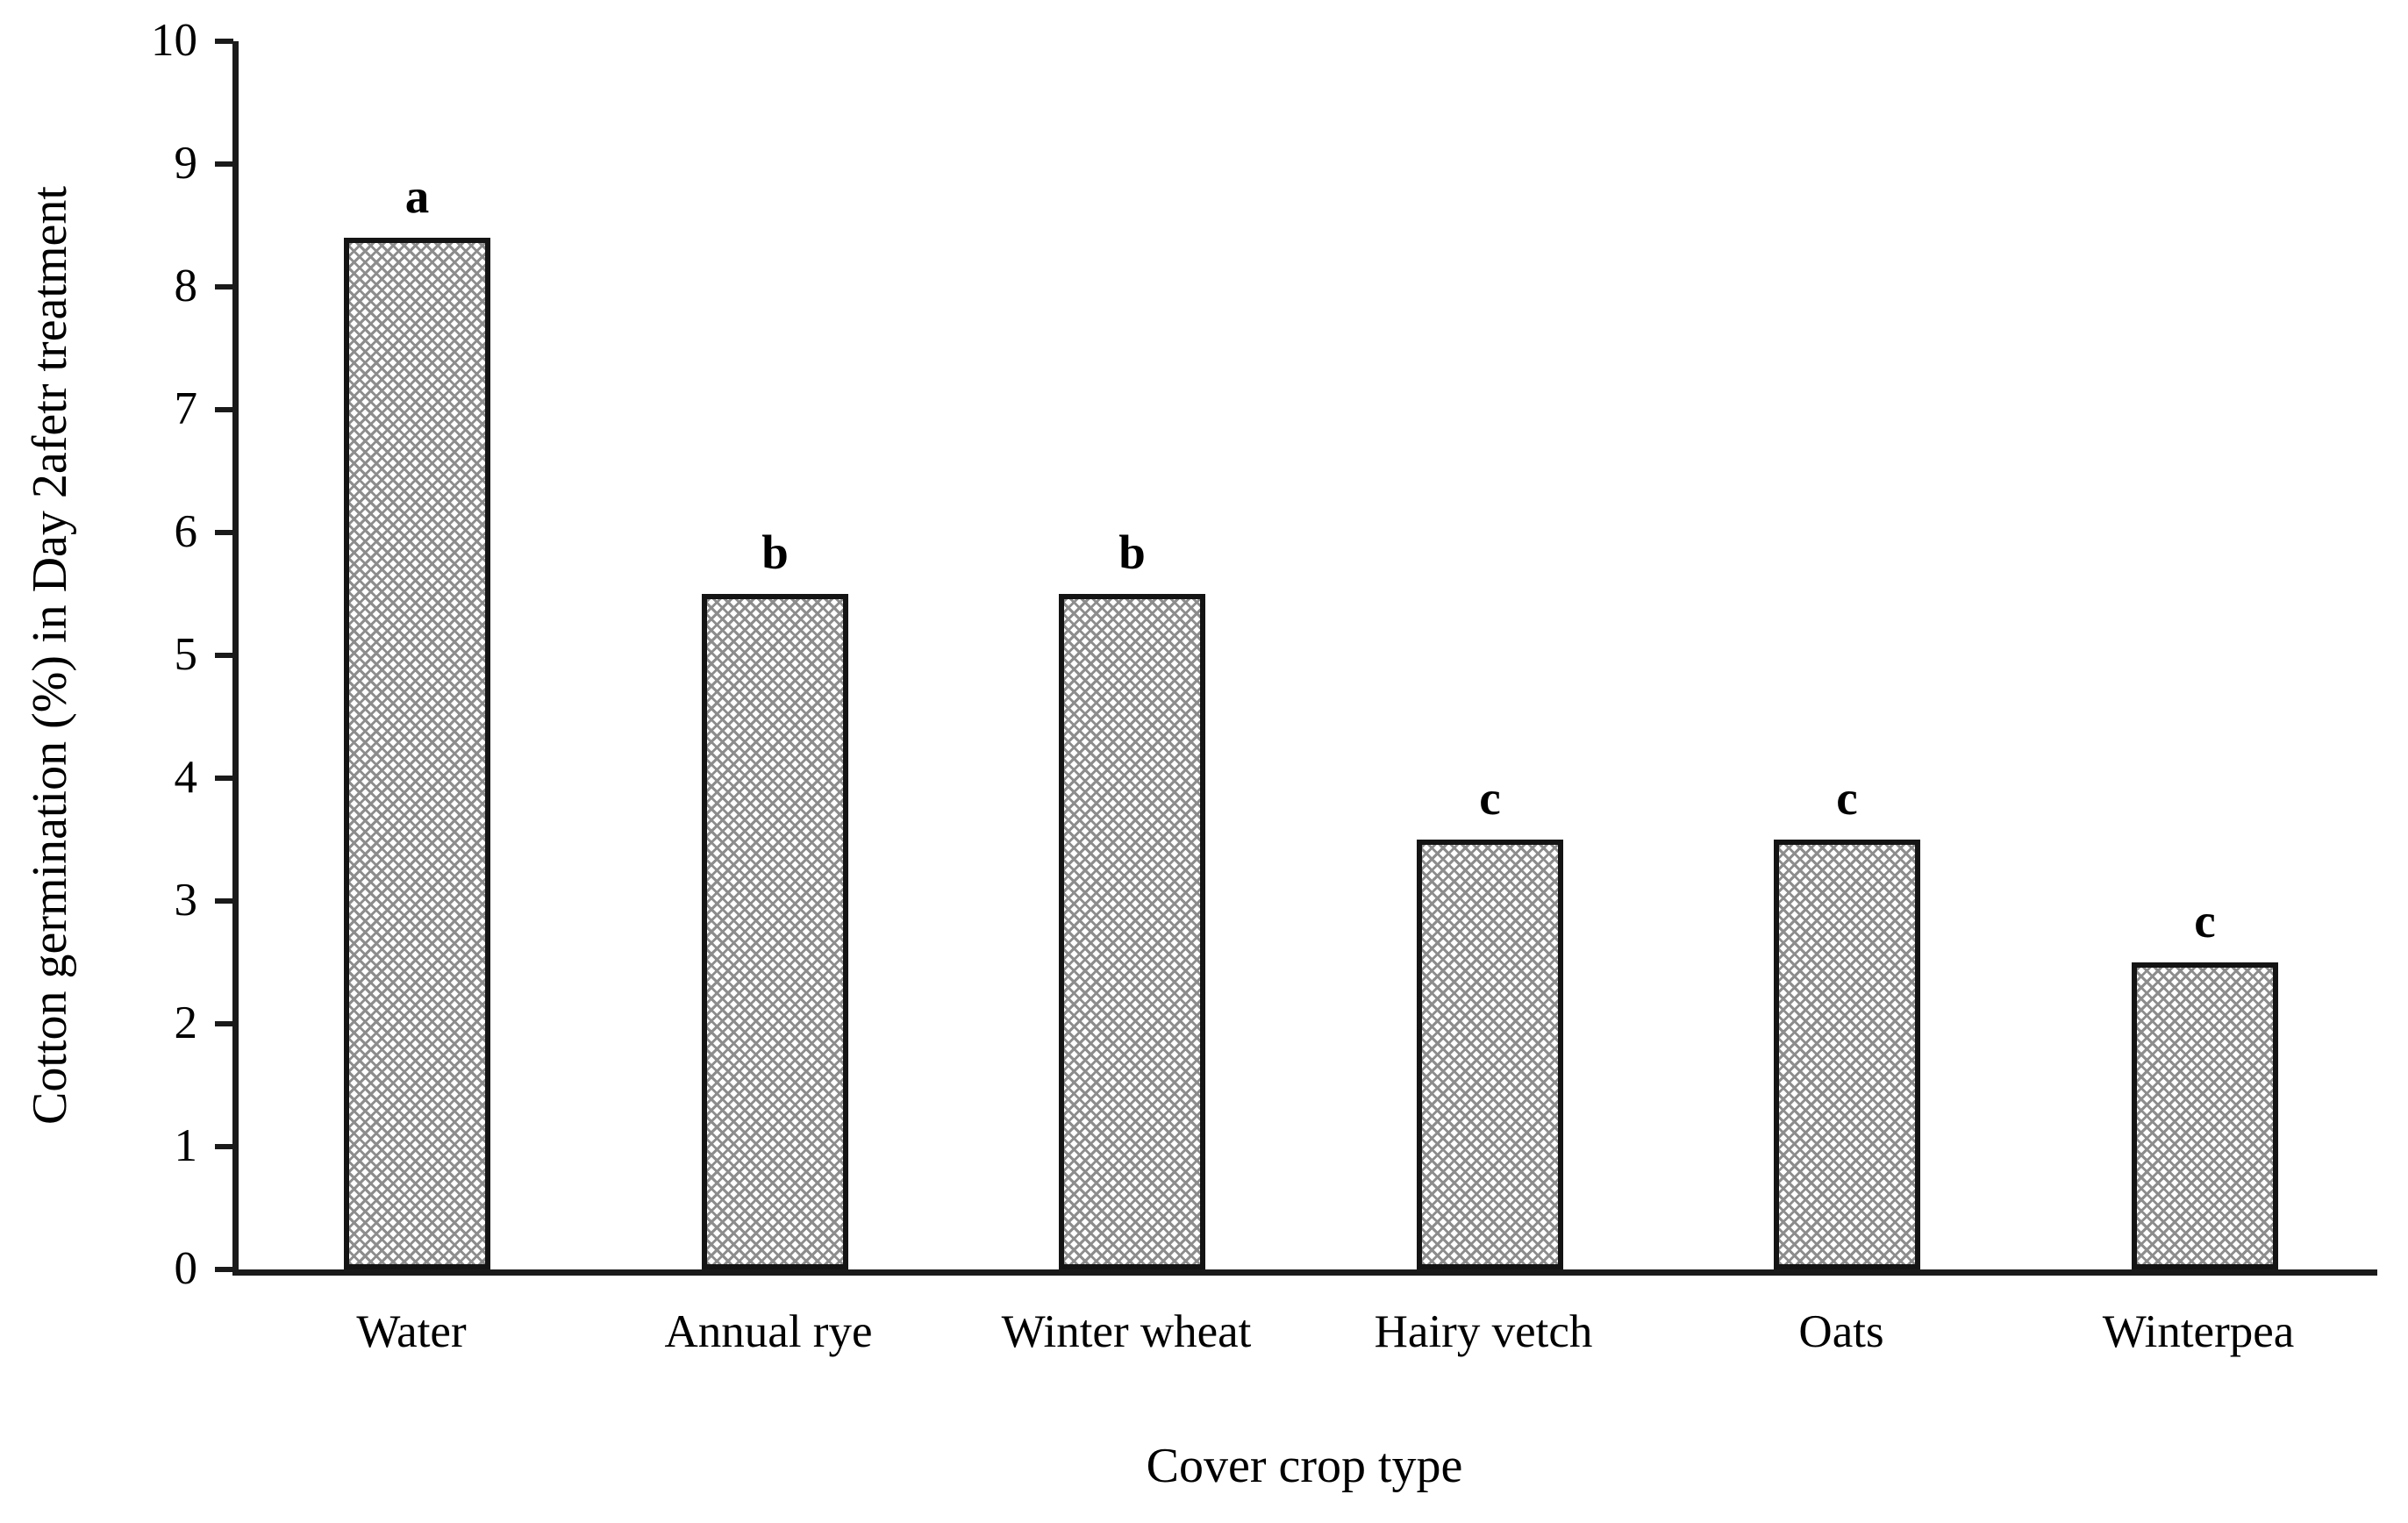 This screenshot has height=1523, width=2408. Describe the element at coordinates (186, 532) in the screenshot. I see `y-tick-label: 6` at that location.